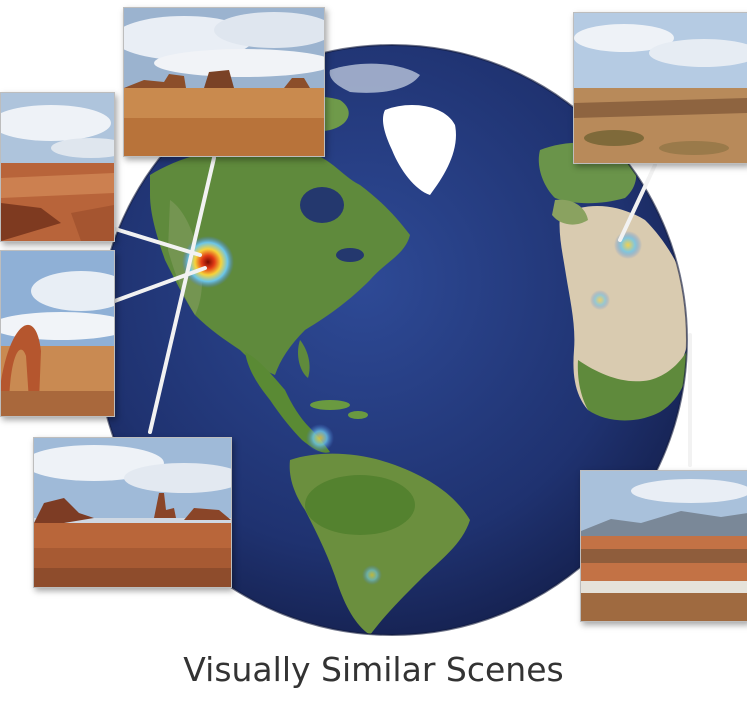  What do you see at coordinates (322, 205) in the screenshot?
I see `hudson-bay` at bounding box center [322, 205].